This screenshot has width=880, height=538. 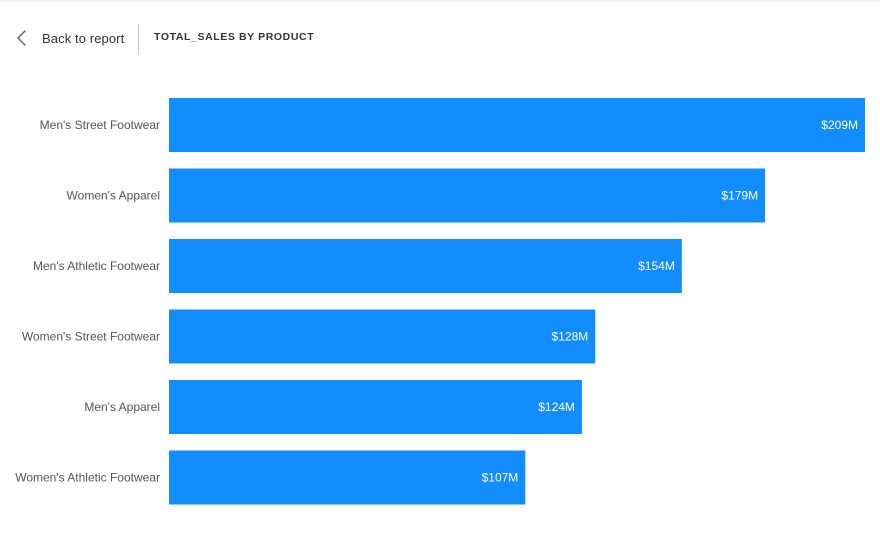 I want to click on data-label: $107M, so click(x=500, y=478).